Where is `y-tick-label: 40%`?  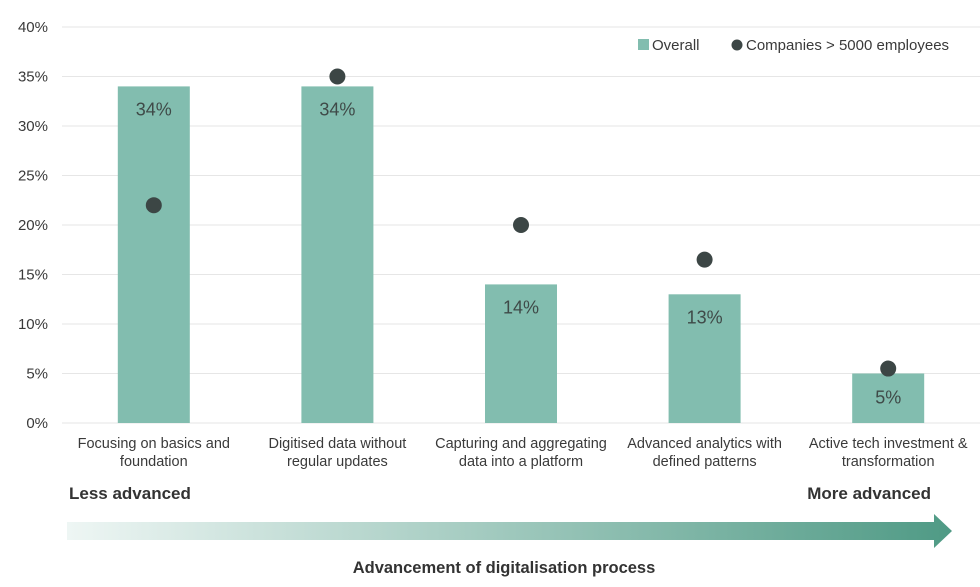 y-tick-label: 40% is located at coordinates (33, 27).